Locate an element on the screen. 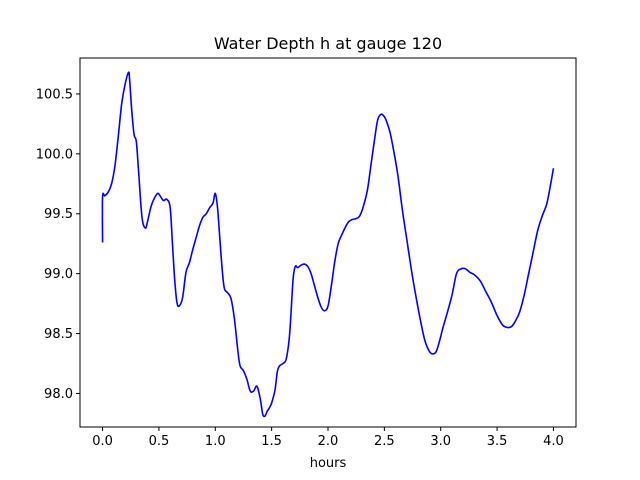 The height and width of the screenshot is (480, 640). y-axis-ticks: 98.0 98.5 99.0 99.5 100.0 100.5 is located at coordinates (58, 244).